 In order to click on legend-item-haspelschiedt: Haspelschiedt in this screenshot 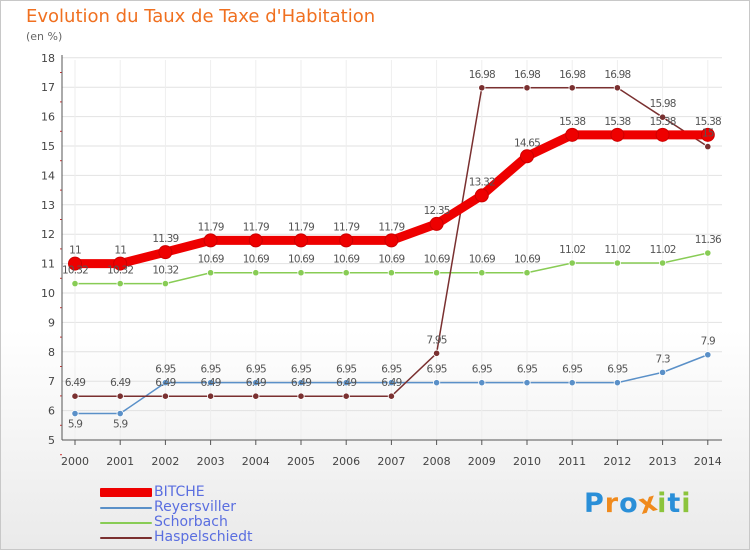, I will do `click(230, 537)`.